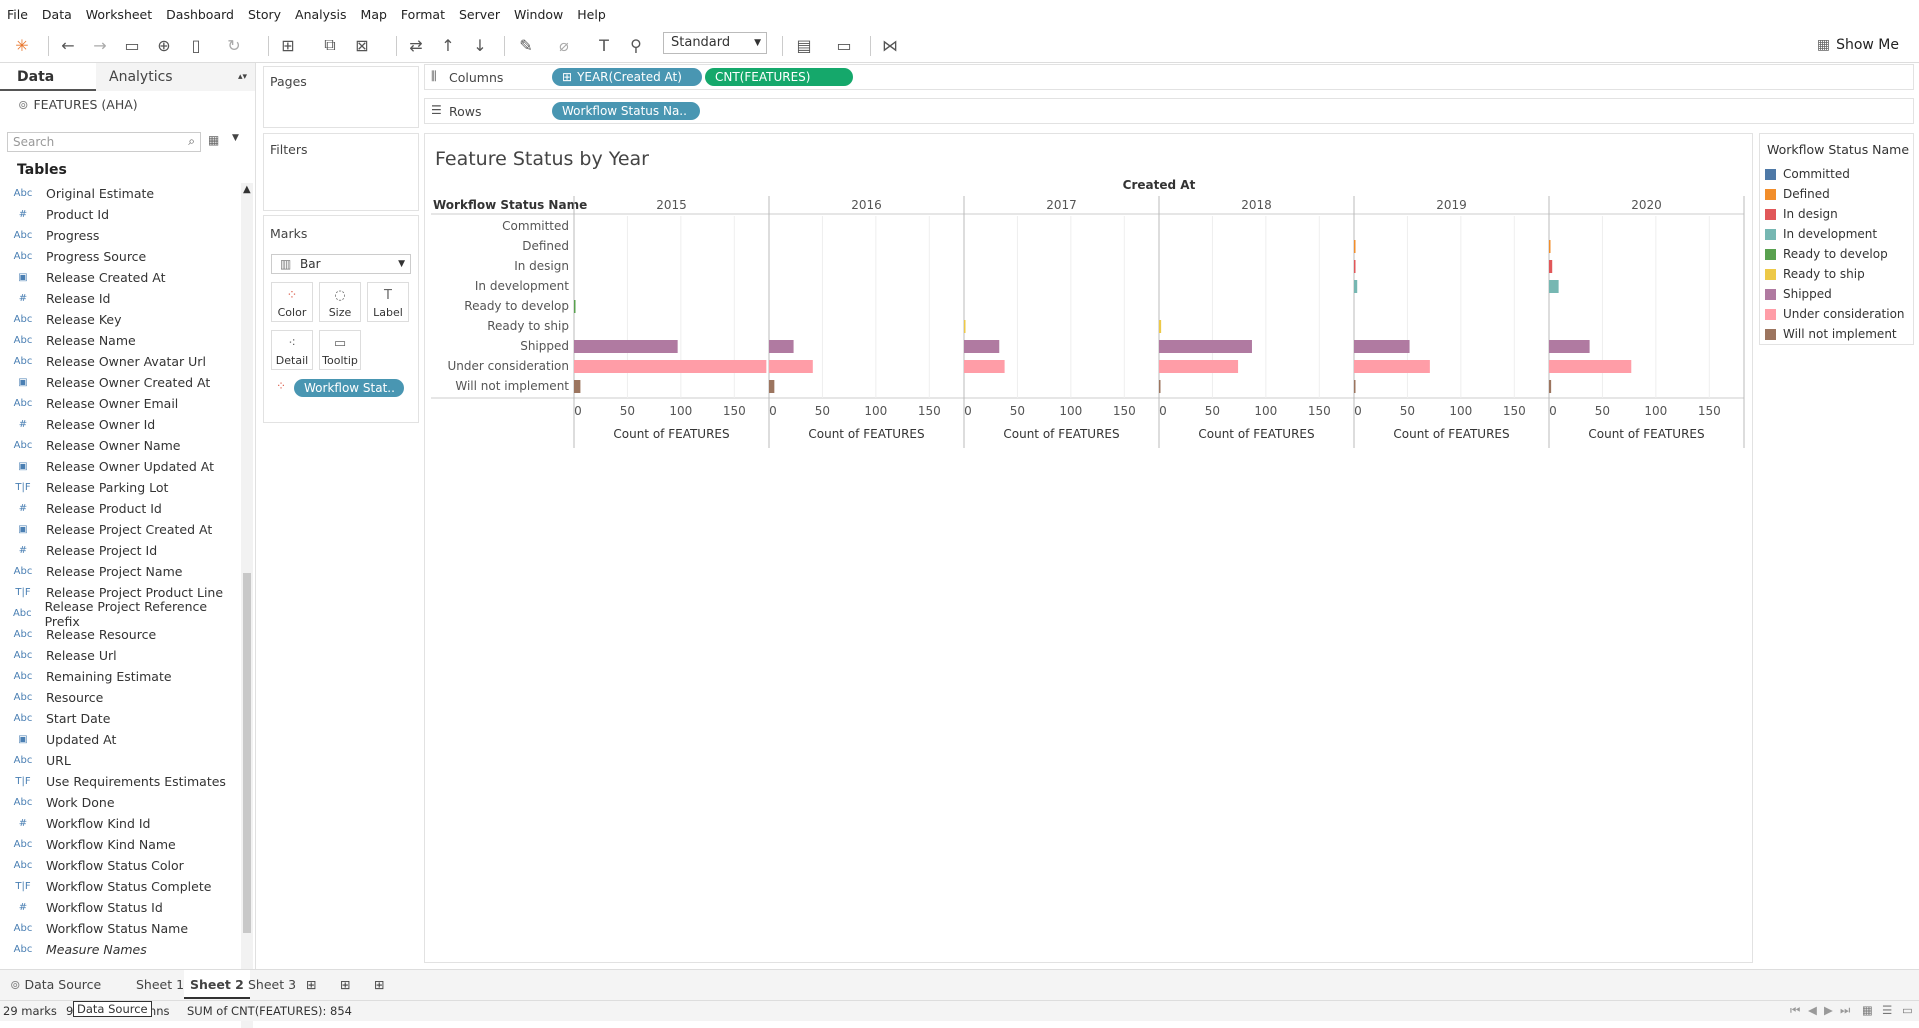 Image resolution: width=1919 pixels, height=1028 pixels. I want to click on rows-shelf: ☰ Rows Workflow Status Na.., so click(1169, 111).